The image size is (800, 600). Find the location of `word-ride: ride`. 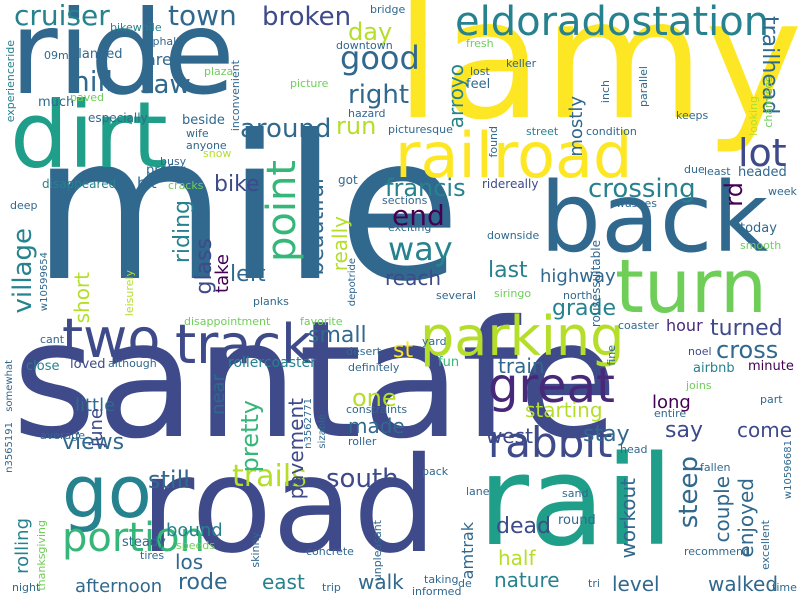

word-ride: ride is located at coordinates (122, 60).